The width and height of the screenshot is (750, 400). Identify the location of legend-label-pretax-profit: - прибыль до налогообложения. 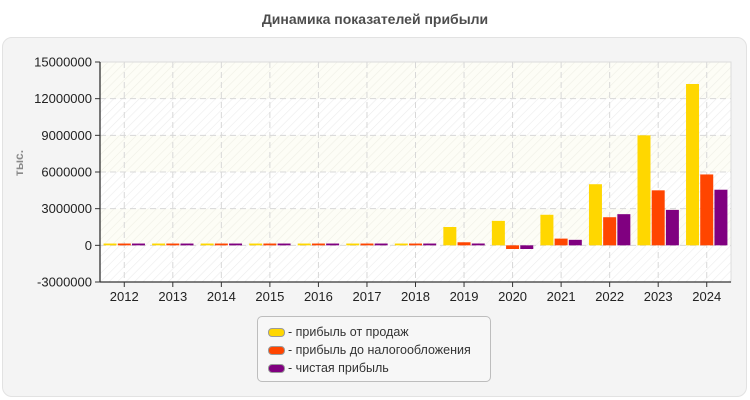
(379, 350).